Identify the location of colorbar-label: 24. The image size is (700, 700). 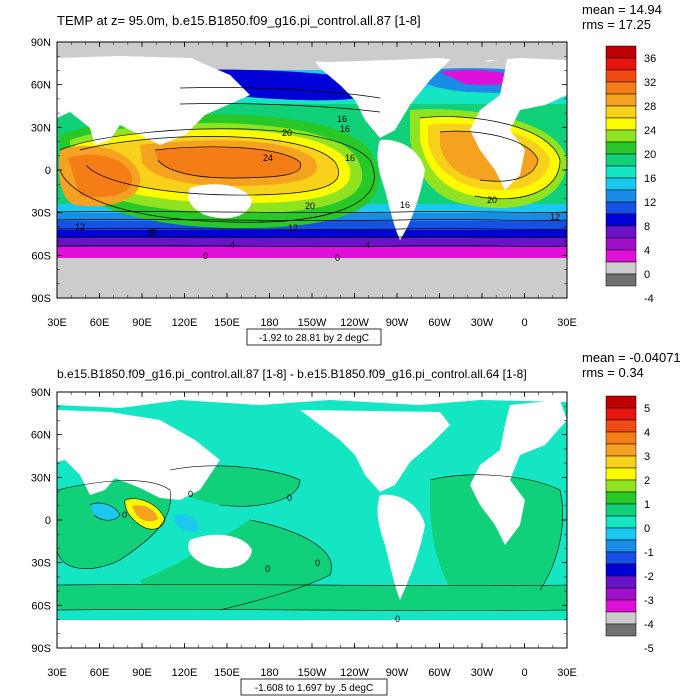
(650, 131).